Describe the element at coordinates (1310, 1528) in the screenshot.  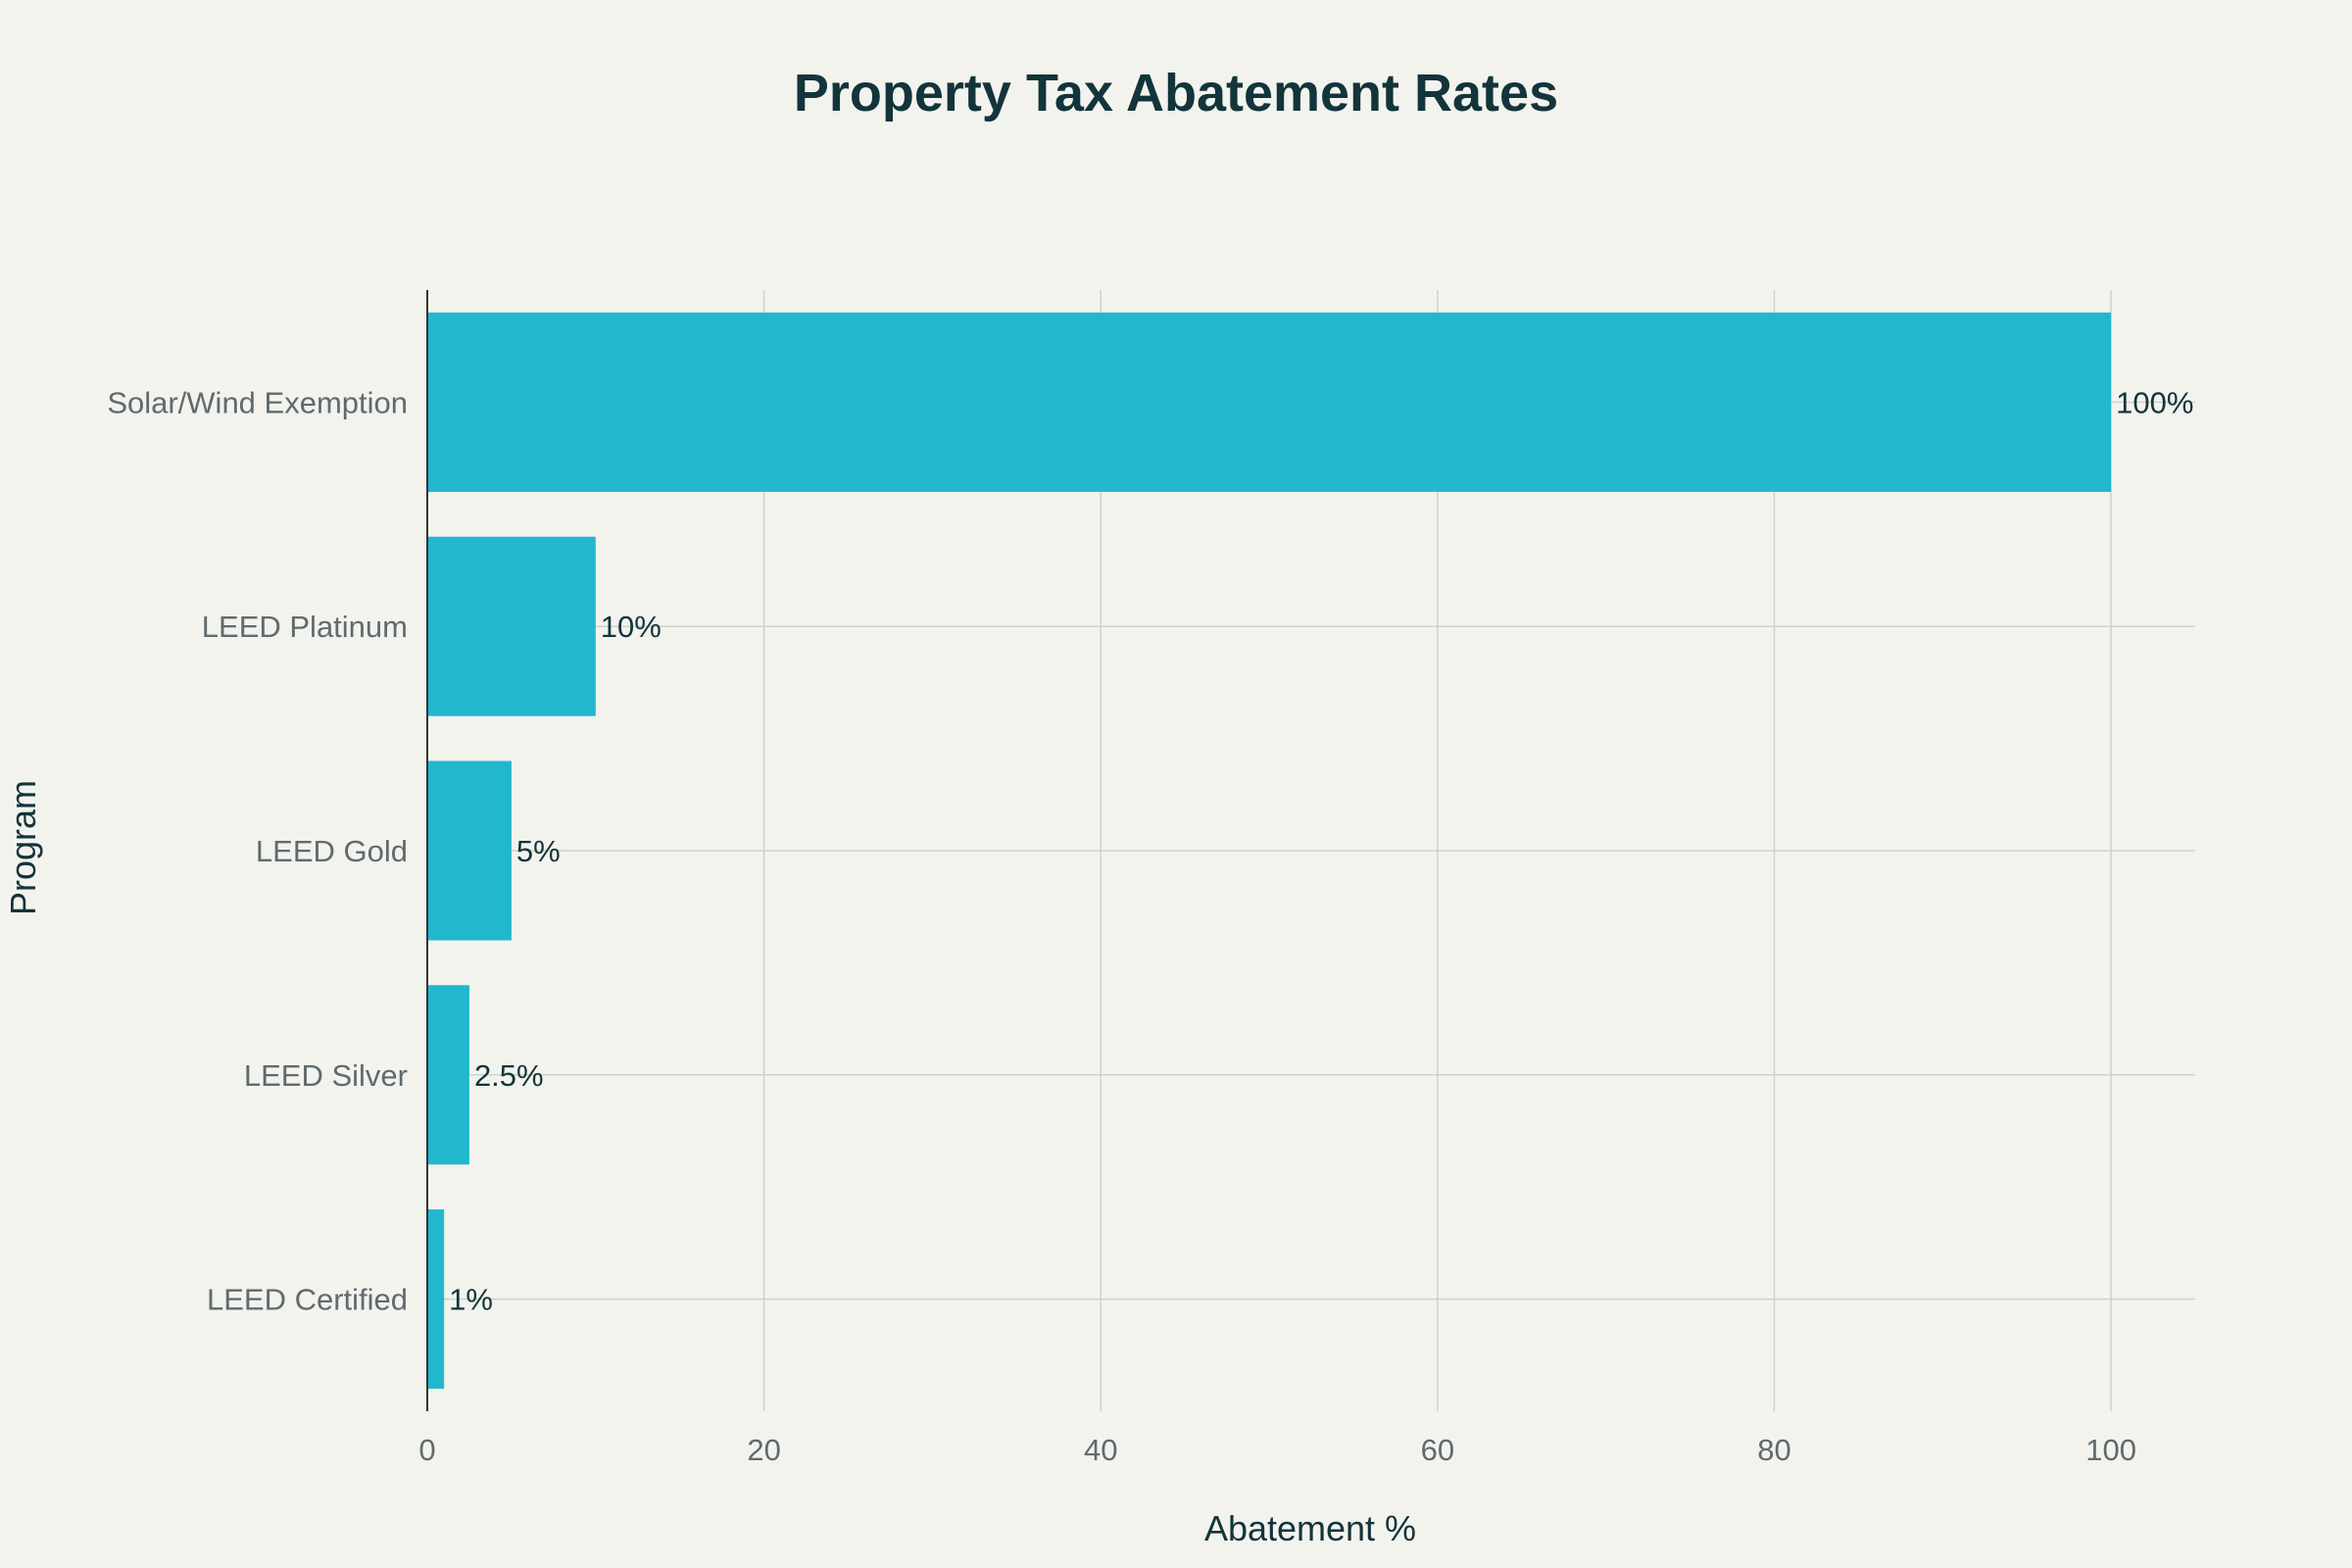
I see `x-axis-title: Abatement %` at that location.